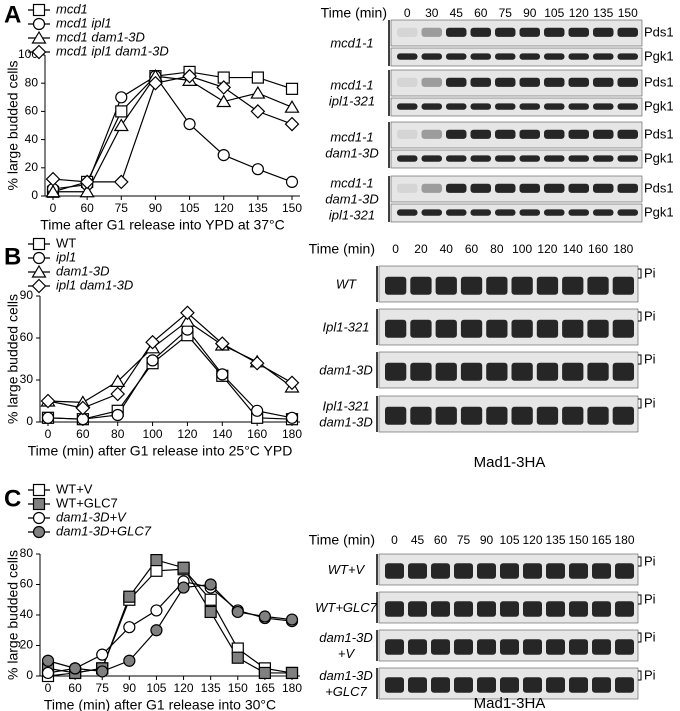  Describe the element at coordinates (66, 242) in the screenshot. I see `legend-label: WT` at that location.